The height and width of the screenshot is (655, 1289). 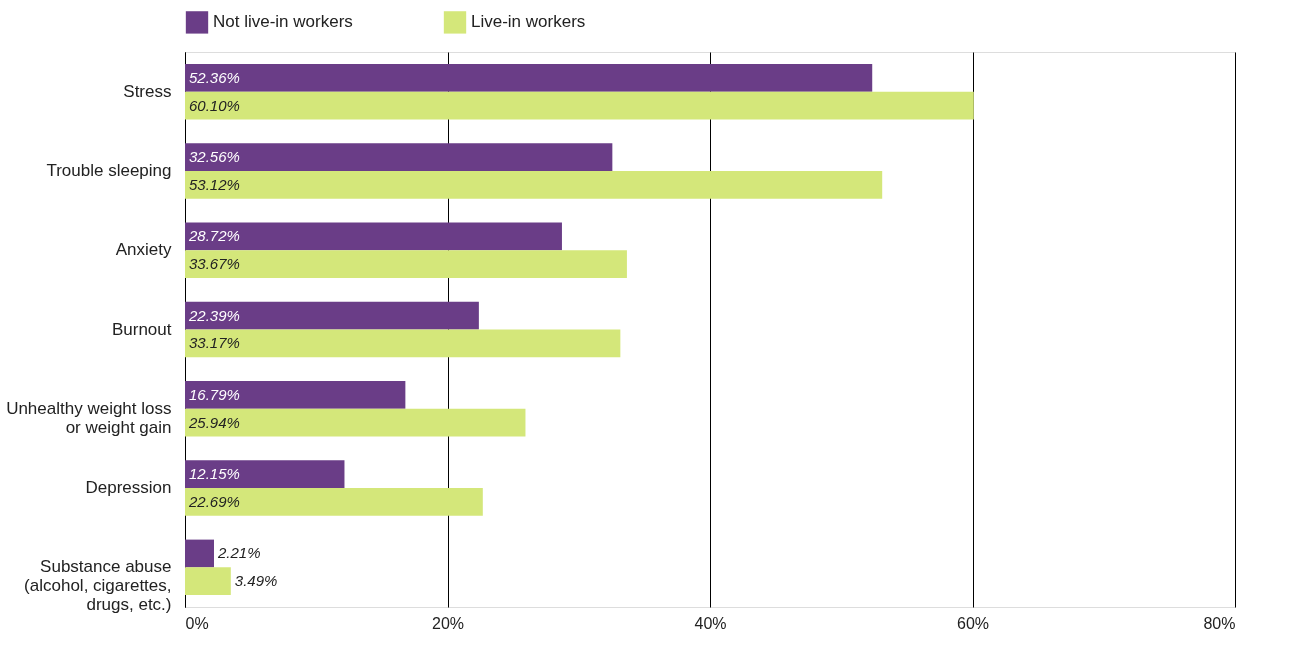 What do you see at coordinates (214, 474) in the screenshot?
I see `data-label: 12.15%` at bounding box center [214, 474].